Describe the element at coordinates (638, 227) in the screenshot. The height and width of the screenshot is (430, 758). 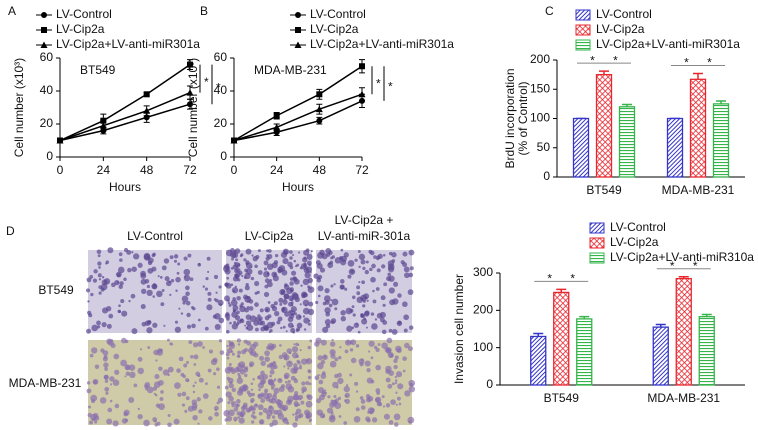
I see `legend-label: LV-Control` at that location.